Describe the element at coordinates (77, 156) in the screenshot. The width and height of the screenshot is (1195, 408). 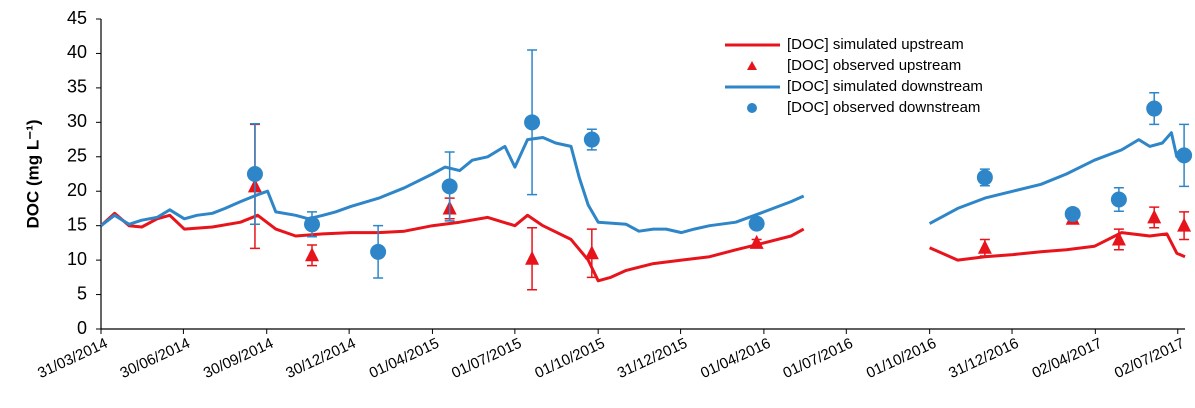
I see `y-tick-label: 25` at that location.